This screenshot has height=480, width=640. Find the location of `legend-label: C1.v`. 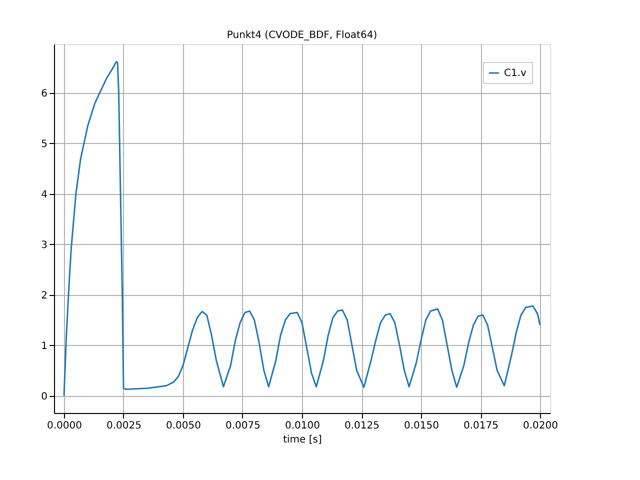

legend-label: C1.v is located at coordinates (515, 73).